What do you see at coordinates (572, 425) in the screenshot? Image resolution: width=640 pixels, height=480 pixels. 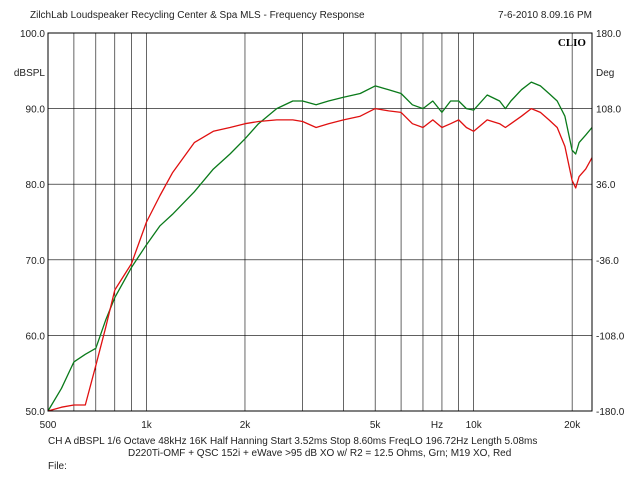 I see `x-tick-label: 20k` at bounding box center [572, 425].